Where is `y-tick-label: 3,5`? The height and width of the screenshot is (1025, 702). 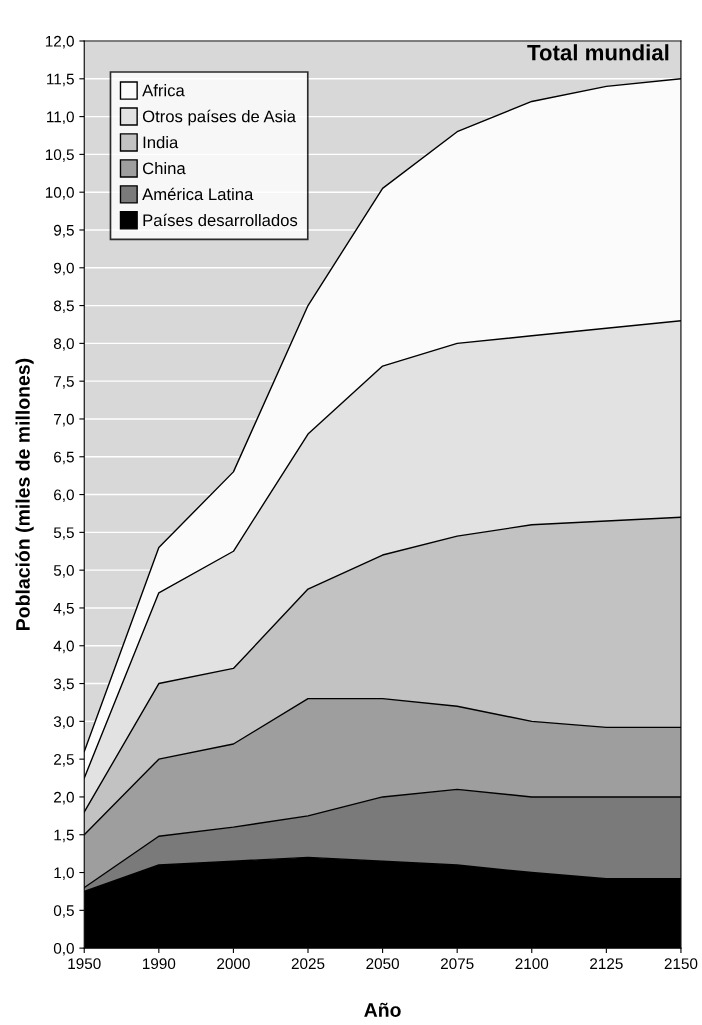 y-tick-label: 3,5 is located at coordinates (63, 685).